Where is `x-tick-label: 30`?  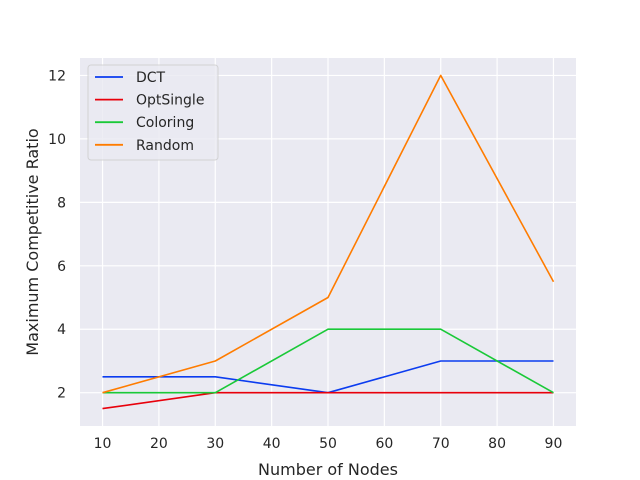 x-tick-label: 30 is located at coordinates (215, 444).